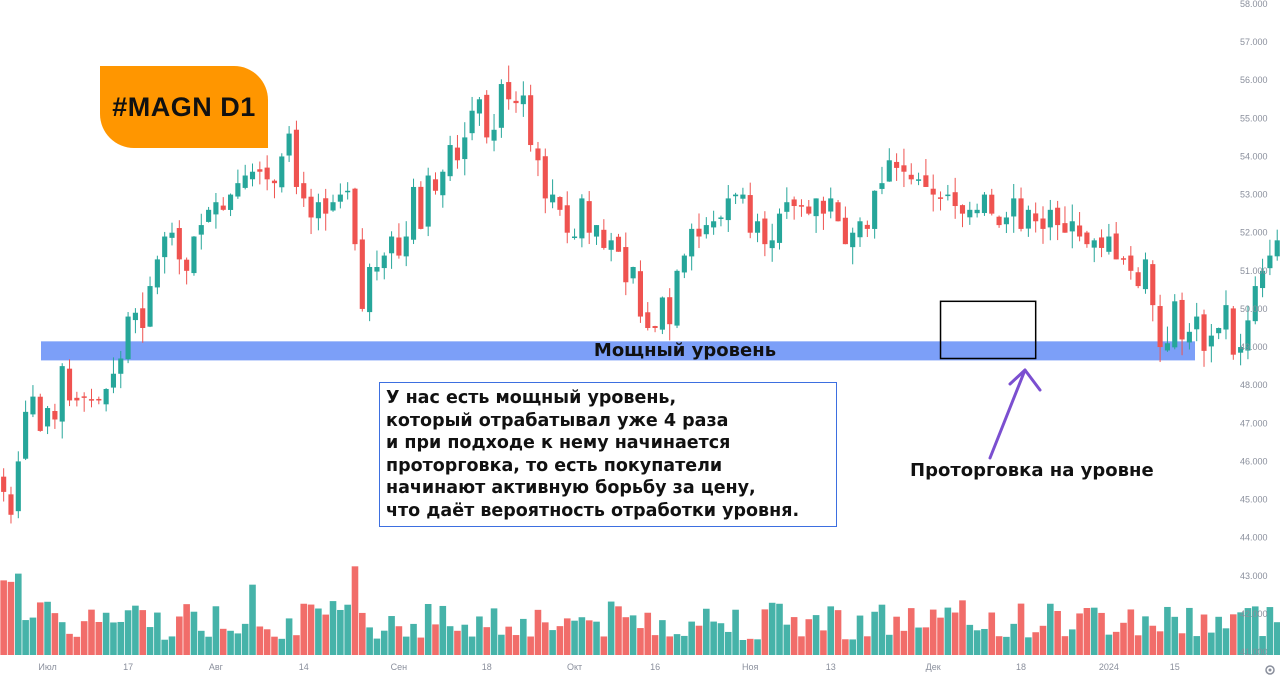 This screenshot has height=679, width=1280. What do you see at coordinates (1254, 461) in the screenshot?
I see `y-tick-label: 46.000` at bounding box center [1254, 461].